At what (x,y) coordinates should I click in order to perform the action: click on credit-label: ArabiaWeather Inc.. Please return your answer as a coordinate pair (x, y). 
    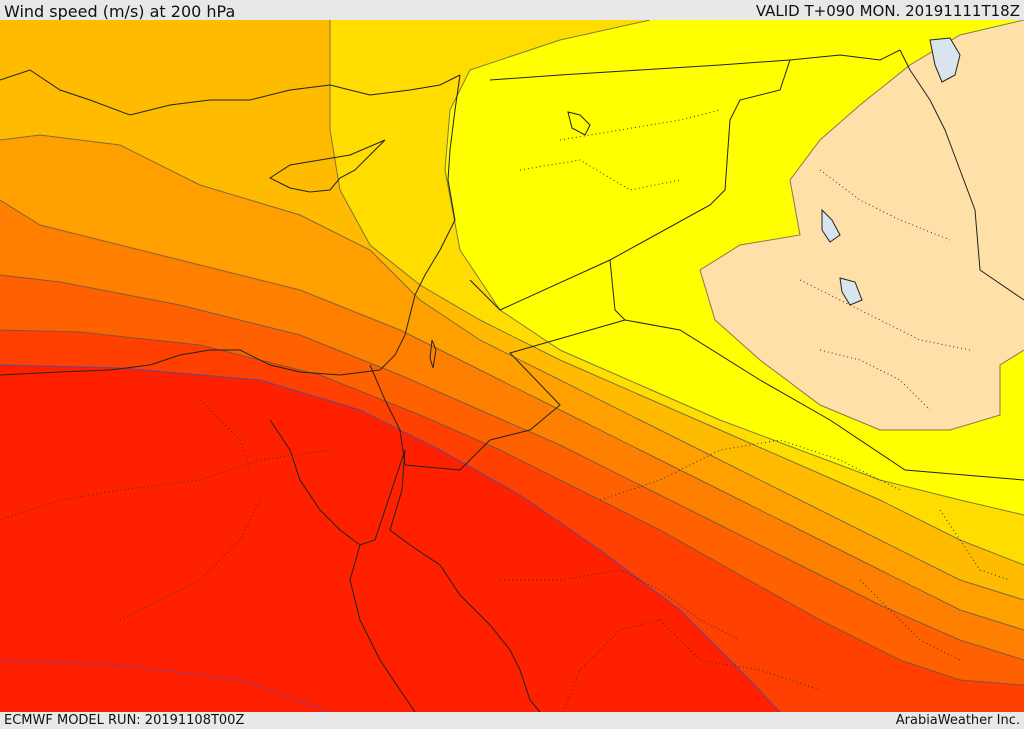
    Looking at the image, I should click on (957, 720).